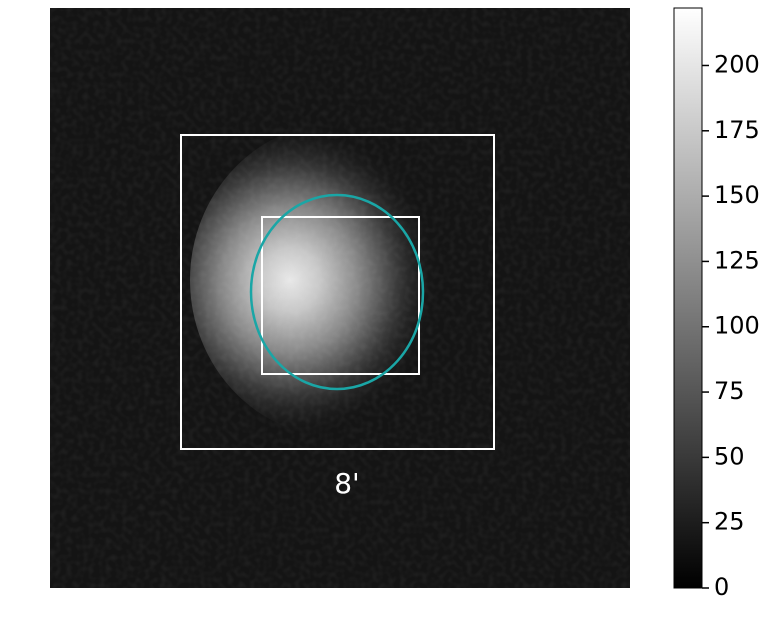 This screenshot has width=770, height=630. Describe the element at coordinates (737, 260) in the screenshot. I see `colorbar-tick-label: 125` at that location.